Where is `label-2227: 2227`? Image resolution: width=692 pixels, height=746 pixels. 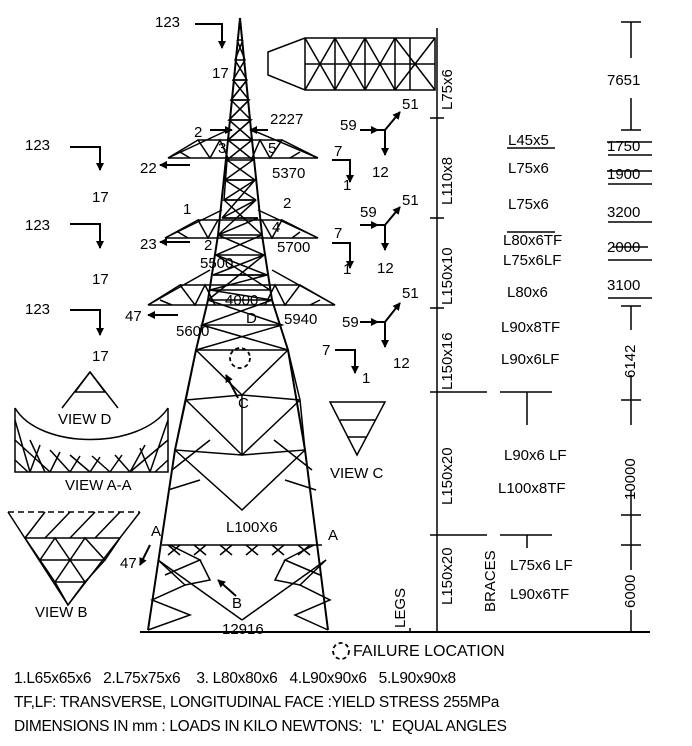
label-2227: 2227 is located at coordinates (287, 119).